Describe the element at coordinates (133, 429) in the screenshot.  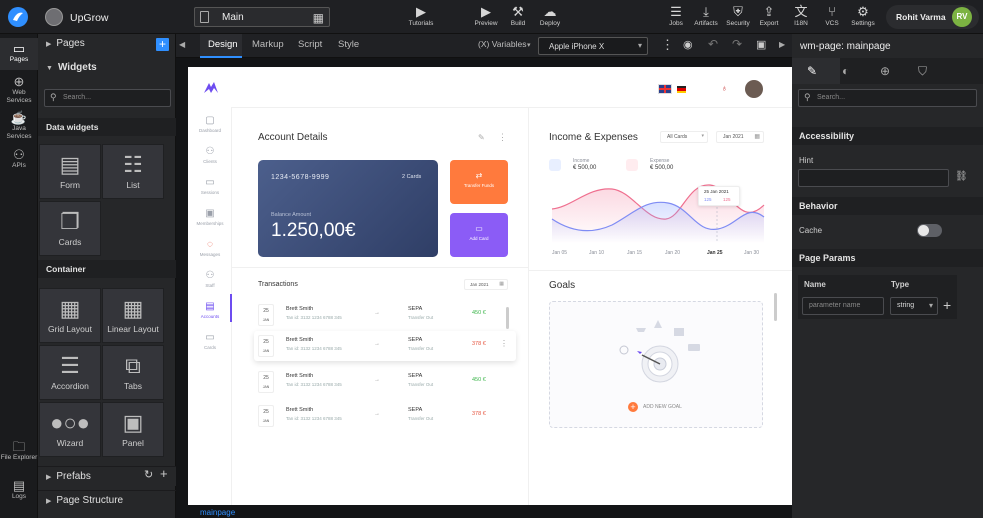
I see `widget-panel: ▣ Panel` at that location.